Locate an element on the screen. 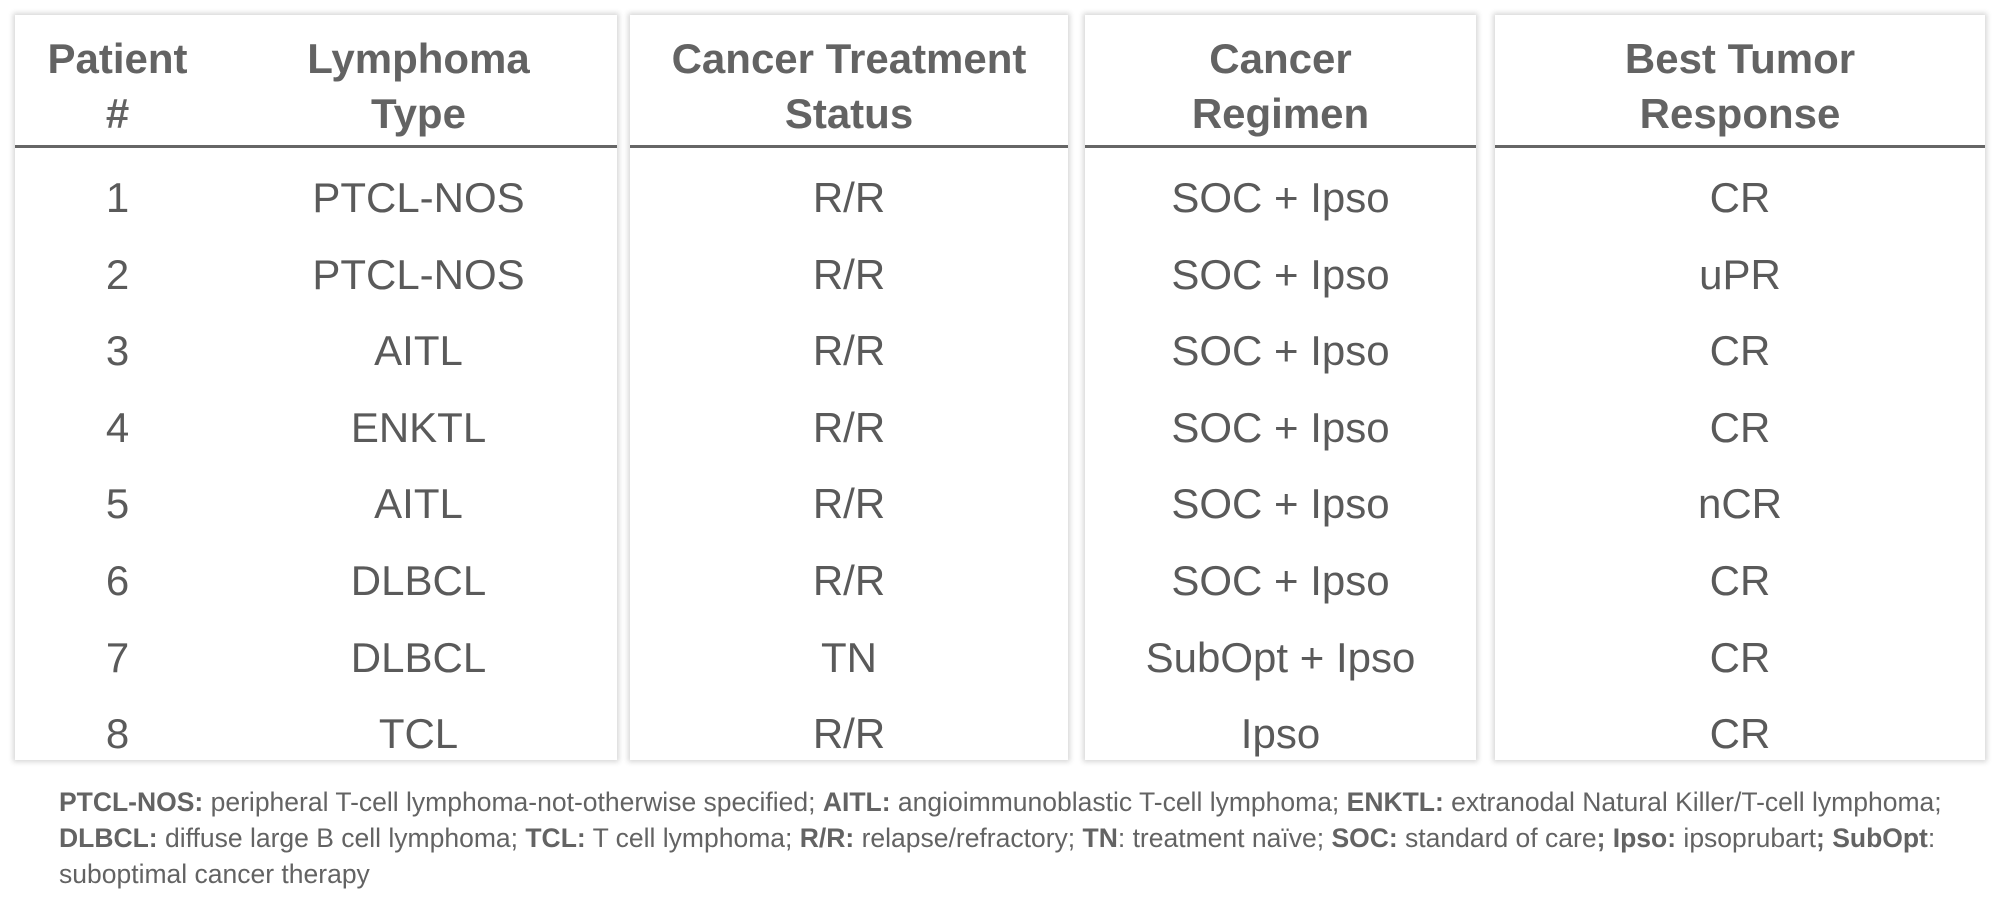  cell-best-tumor-response: nCR is located at coordinates (1740, 504).